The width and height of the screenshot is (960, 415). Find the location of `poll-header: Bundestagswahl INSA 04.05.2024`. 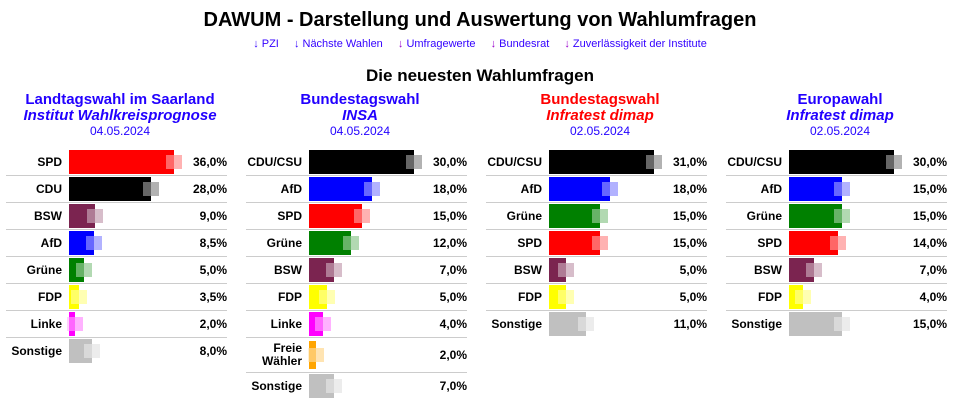

poll-header: Bundestagswahl INSA 04.05.2024 is located at coordinates (360, 120).